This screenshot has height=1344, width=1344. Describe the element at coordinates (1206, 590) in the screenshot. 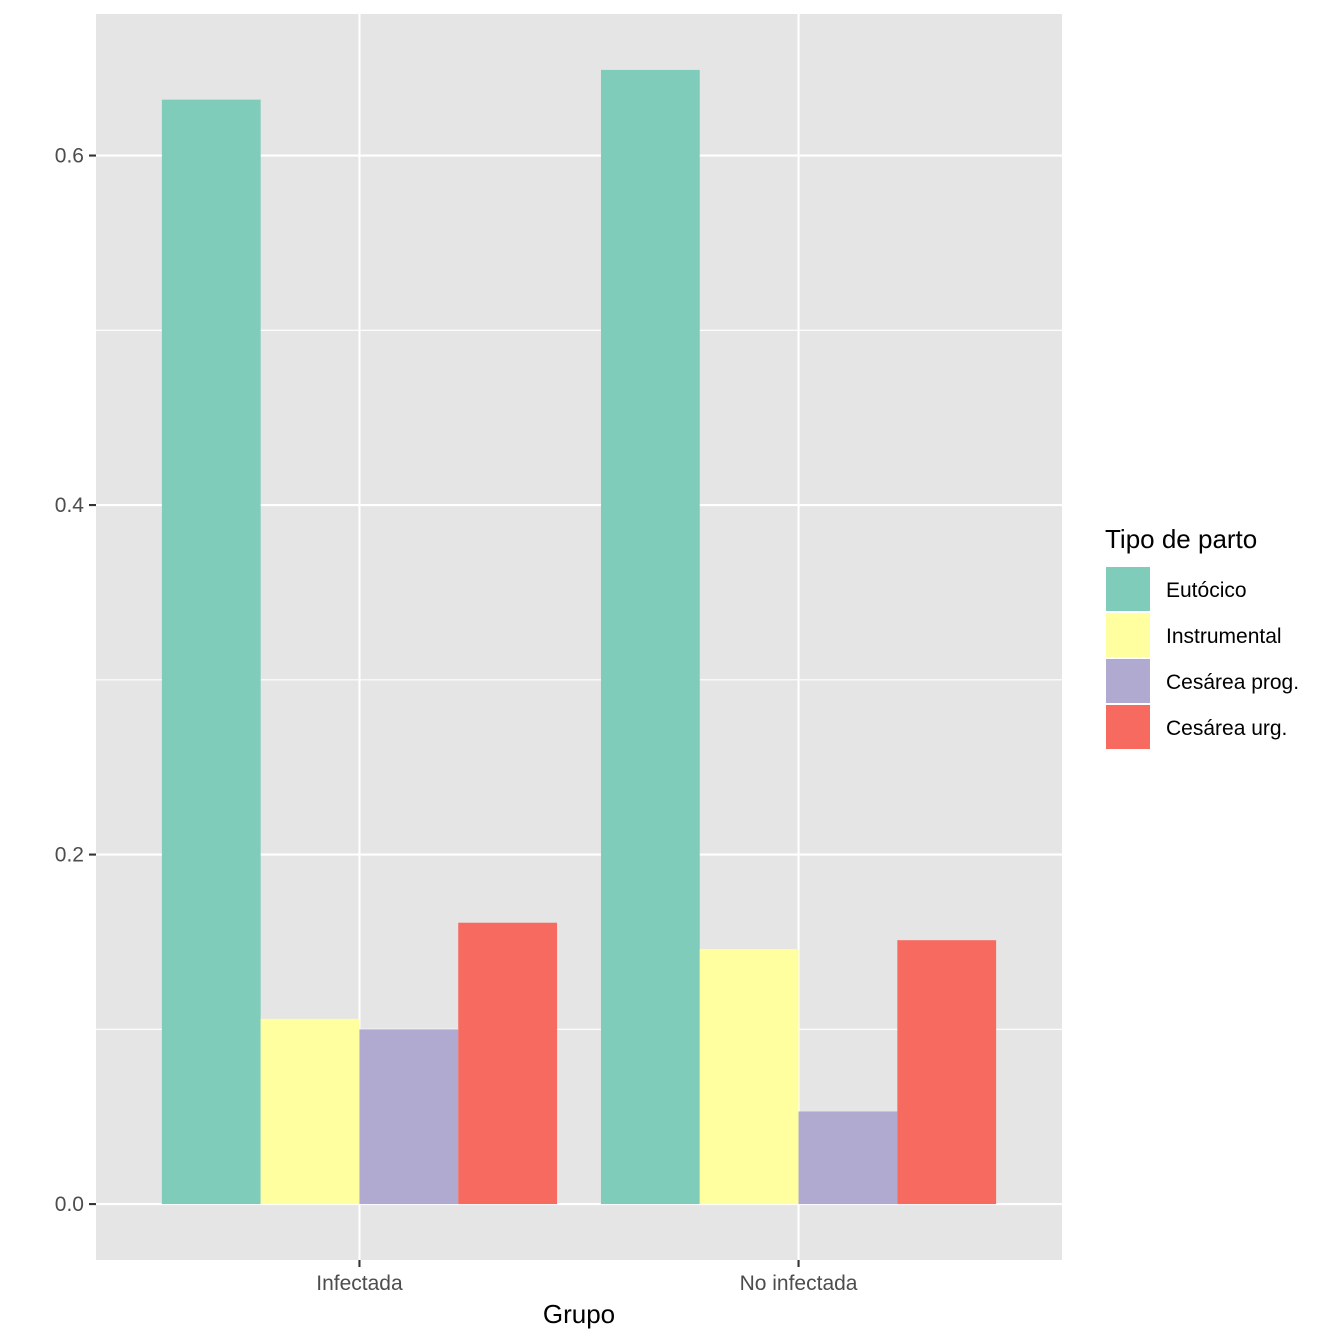

I see `legend-label: Eutócico` at that location.